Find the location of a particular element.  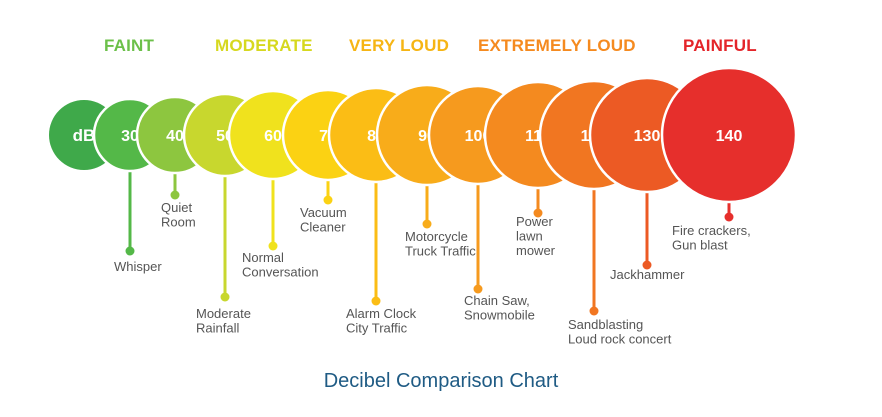

category-painful: PAINFUL is located at coordinates (720, 45).